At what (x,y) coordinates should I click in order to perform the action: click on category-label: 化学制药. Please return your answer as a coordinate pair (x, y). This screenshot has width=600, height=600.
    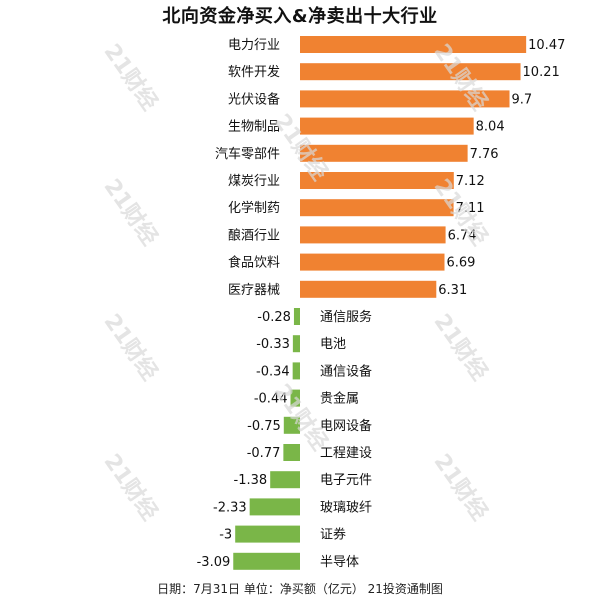
    Looking at the image, I should click on (254, 208).